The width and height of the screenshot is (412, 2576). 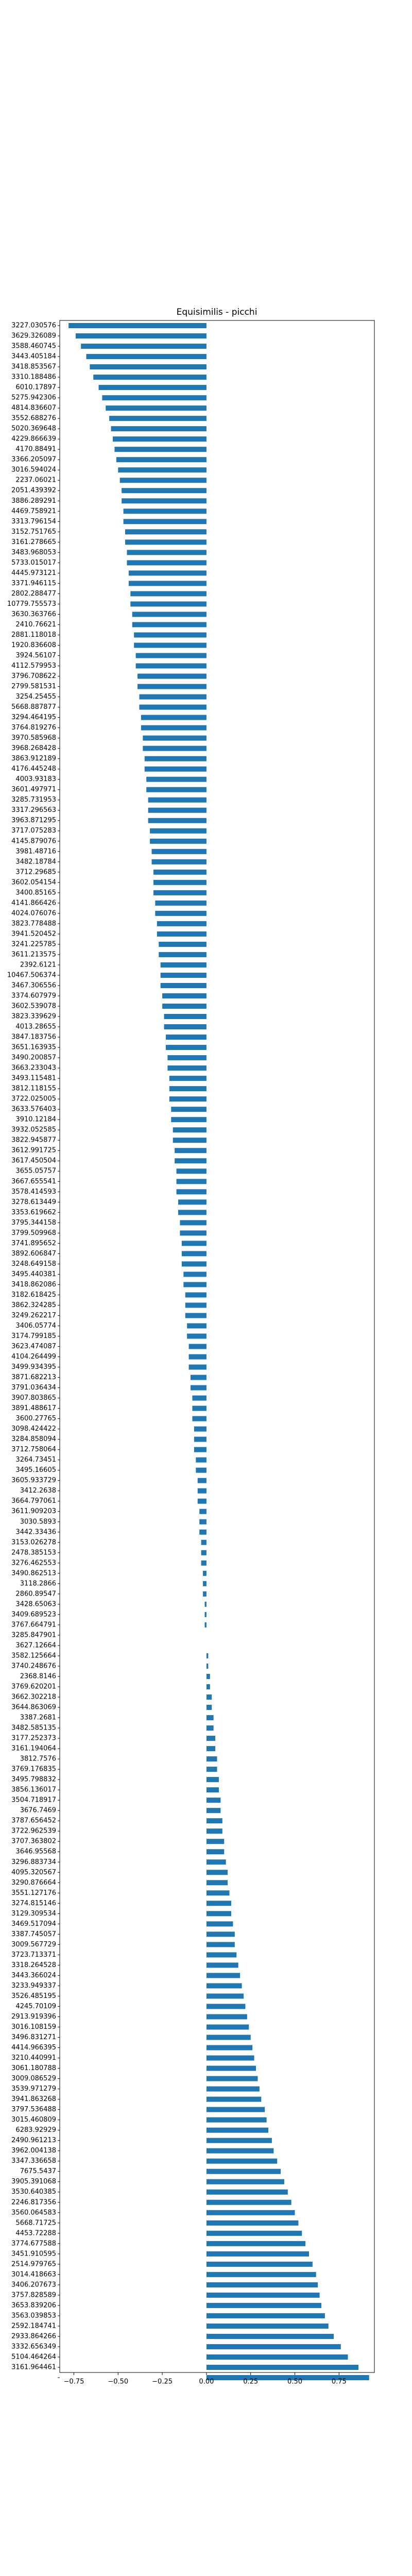 I want to click on y-tick-label: 3274.815146, so click(x=33, y=1903).